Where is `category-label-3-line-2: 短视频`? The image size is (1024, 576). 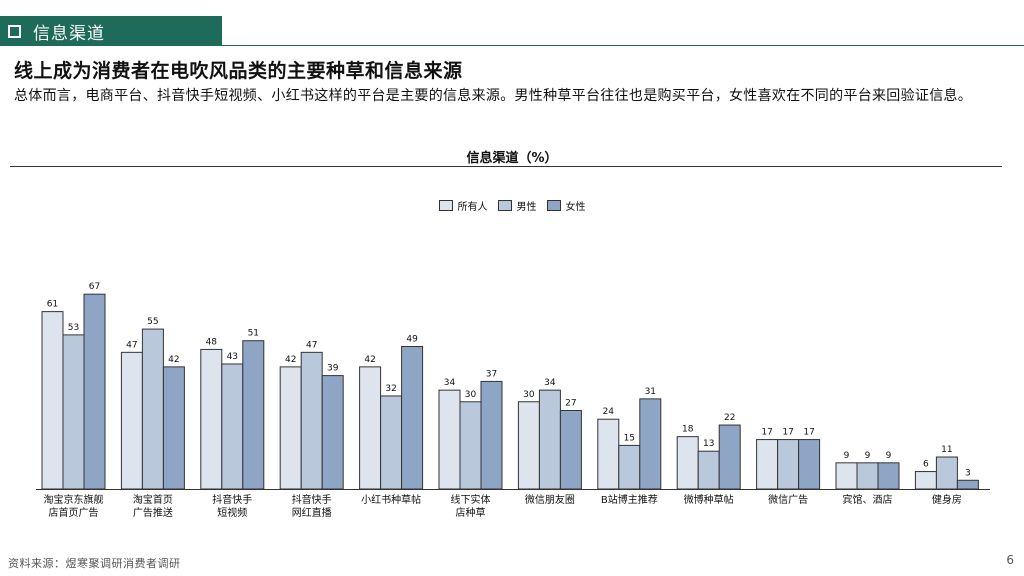 category-label-3-line-2: 短视频 is located at coordinates (232, 512).